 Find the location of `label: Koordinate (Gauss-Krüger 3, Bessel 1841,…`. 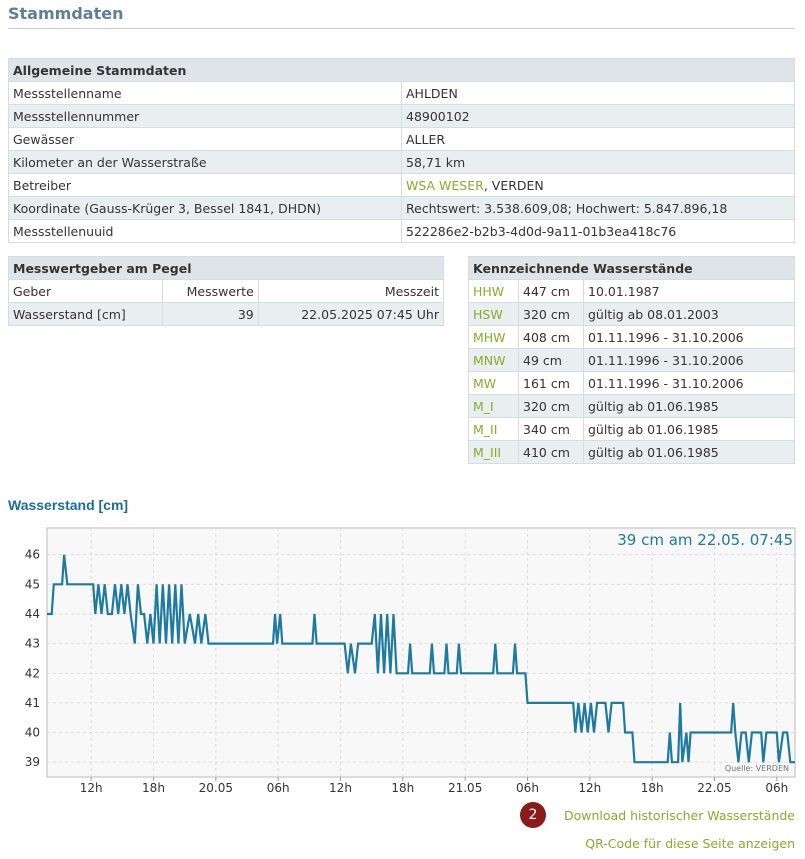

label: Koordinate (Gauss-Krüger 3, Bessel 1841,… is located at coordinates (205, 208).